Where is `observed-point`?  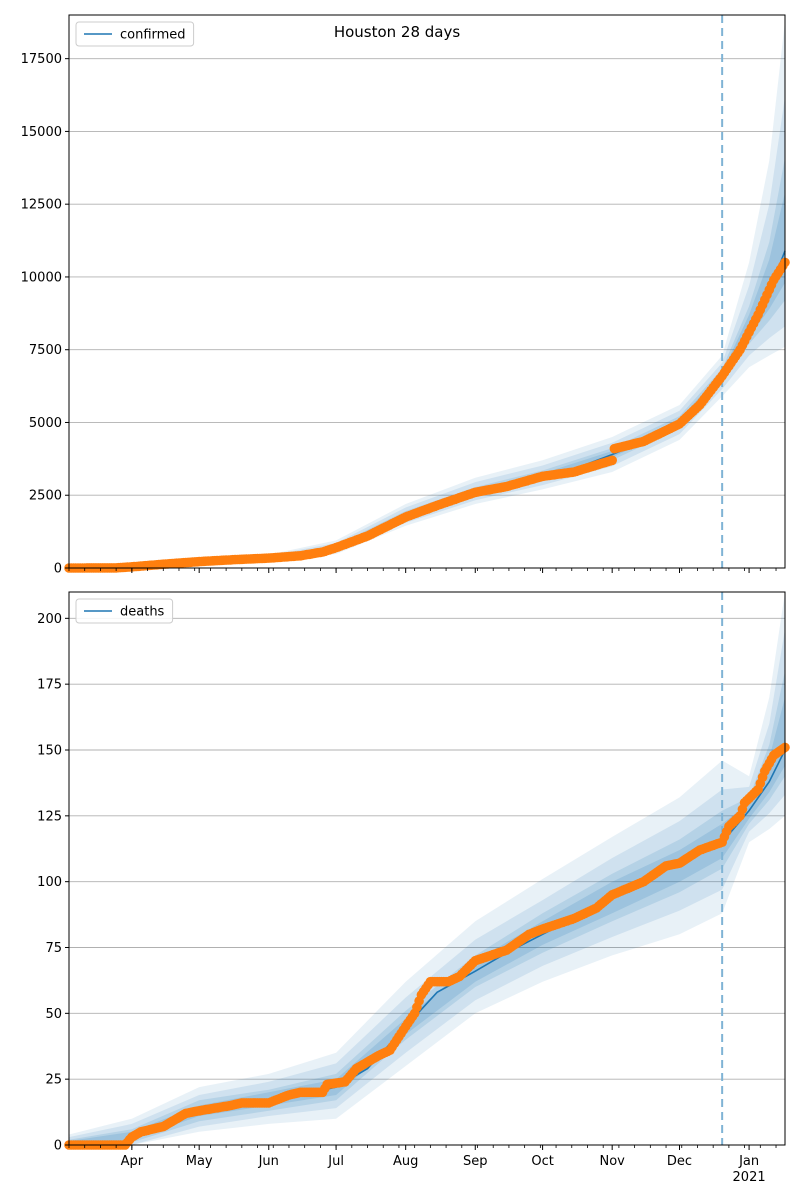
observed-point is located at coordinates (612, 460).